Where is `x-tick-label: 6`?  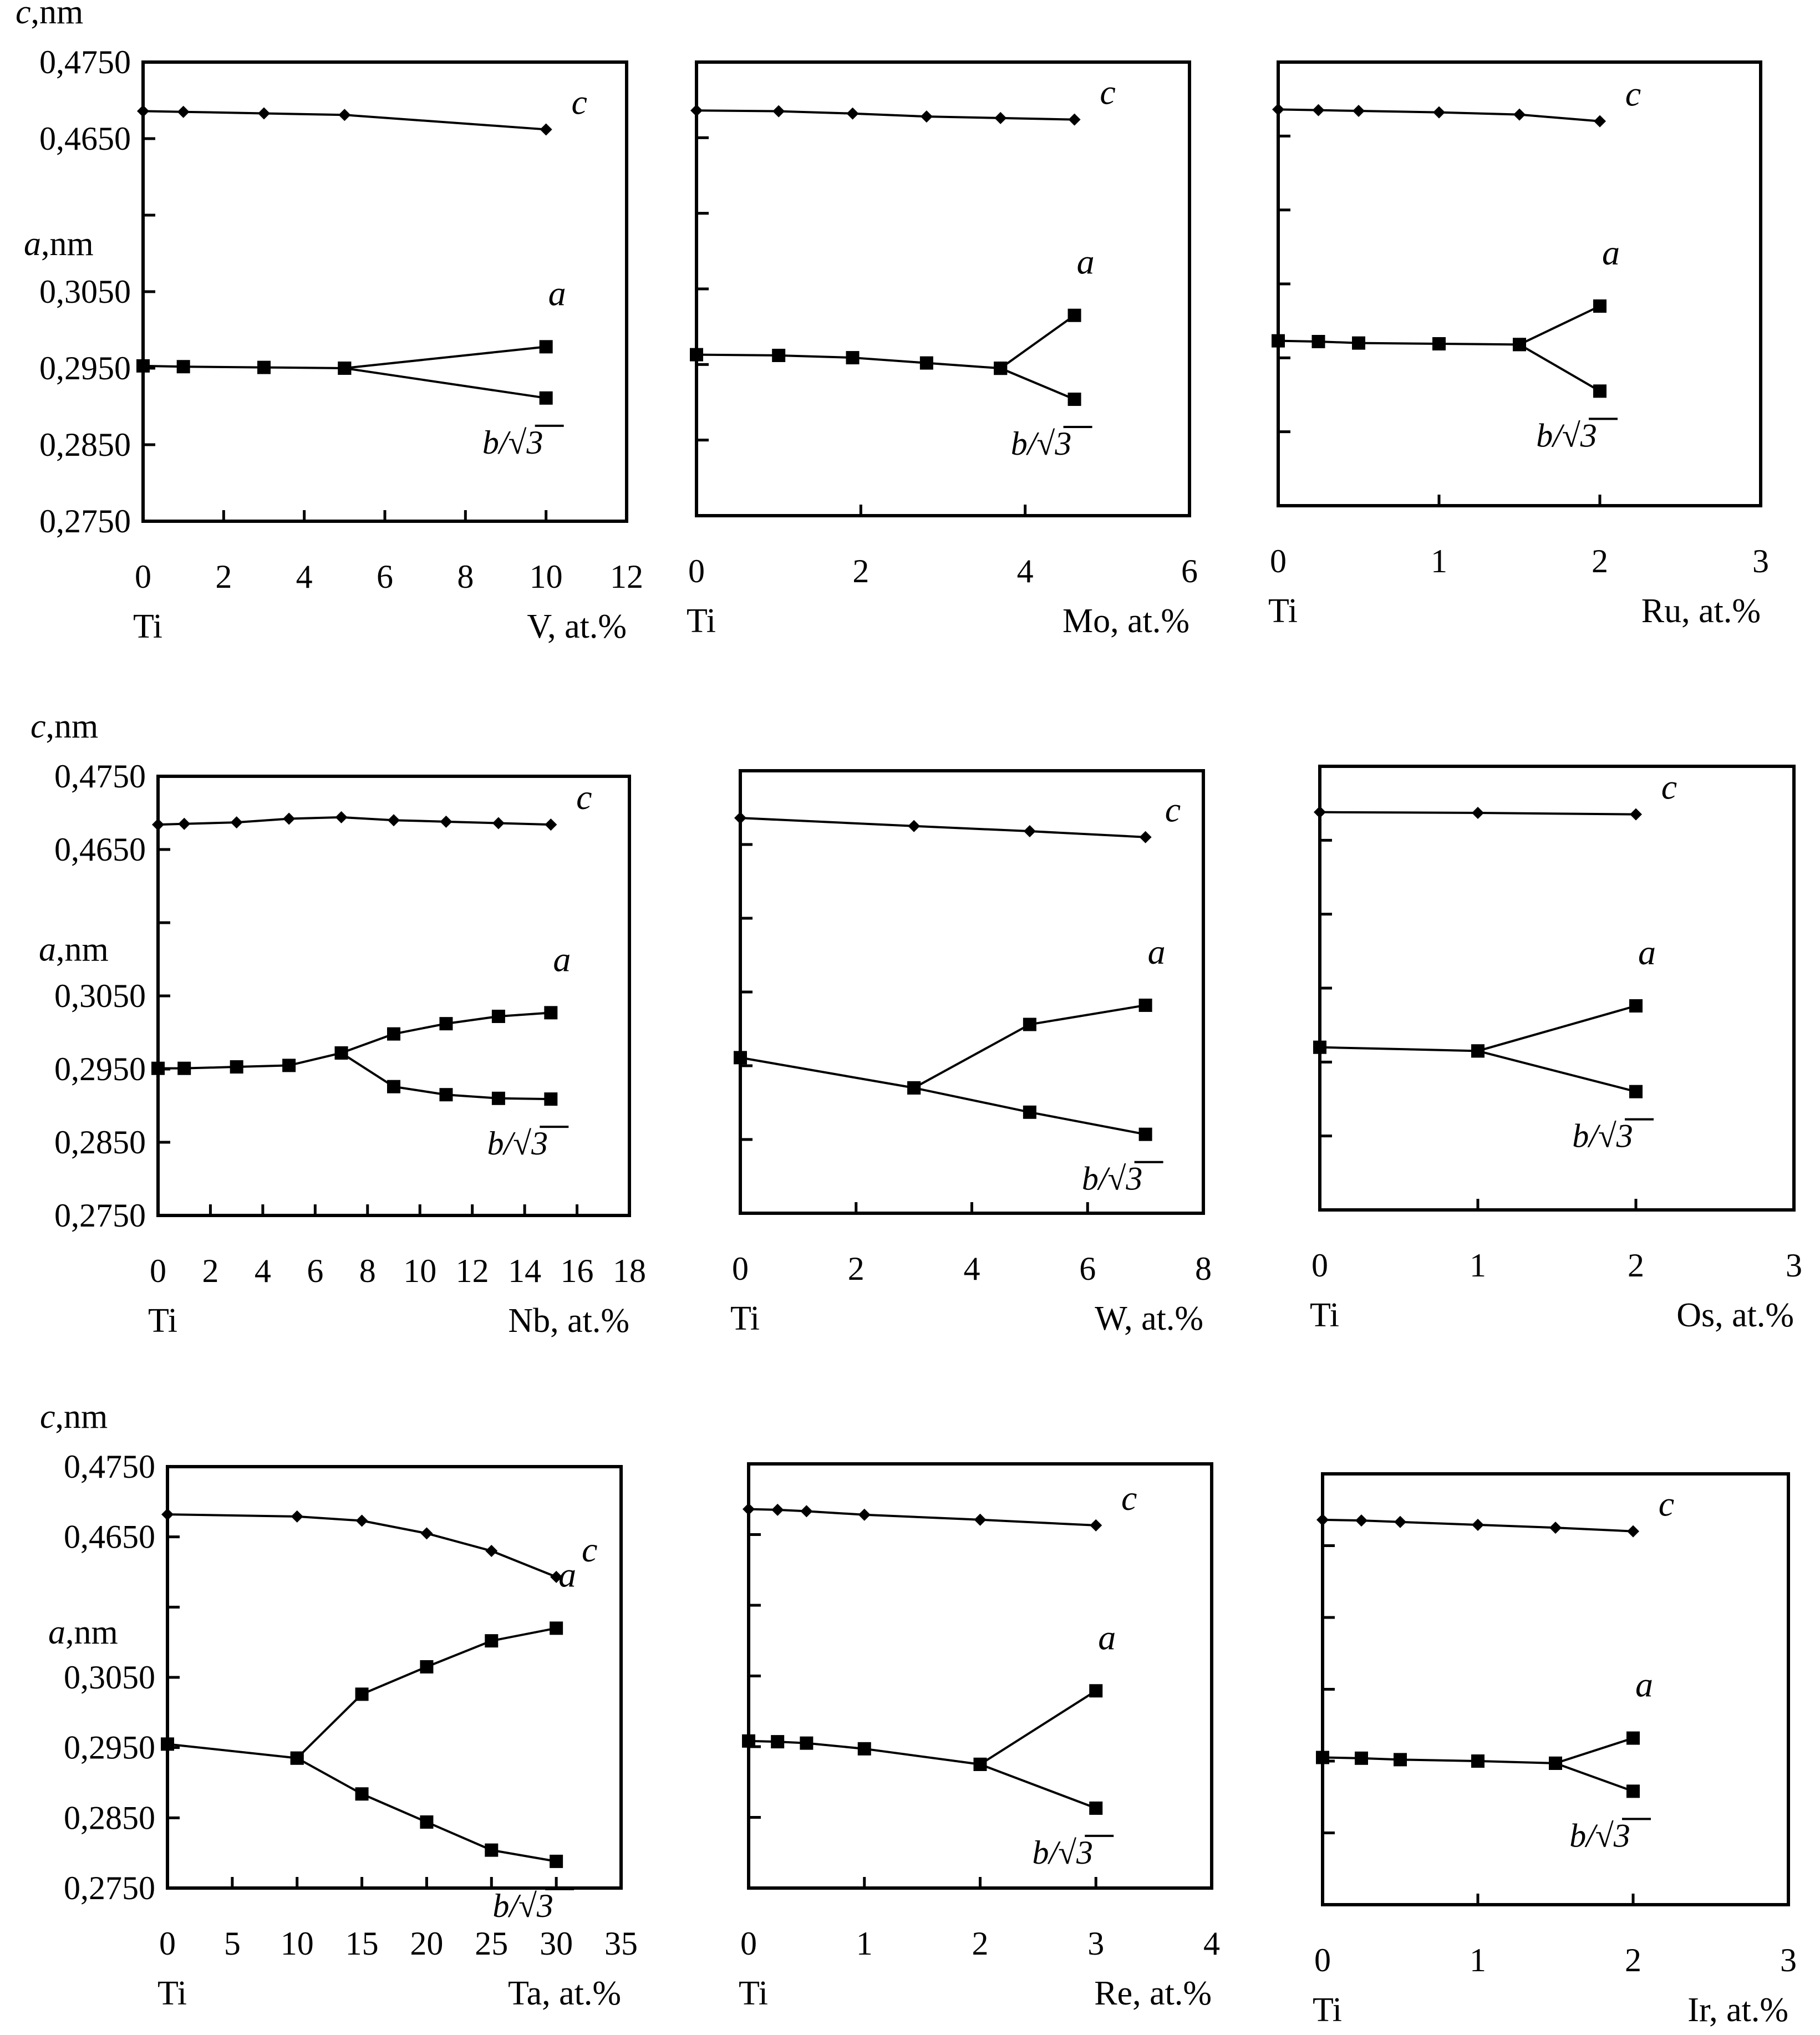
x-tick-label: 6 is located at coordinates (1087, 1268).